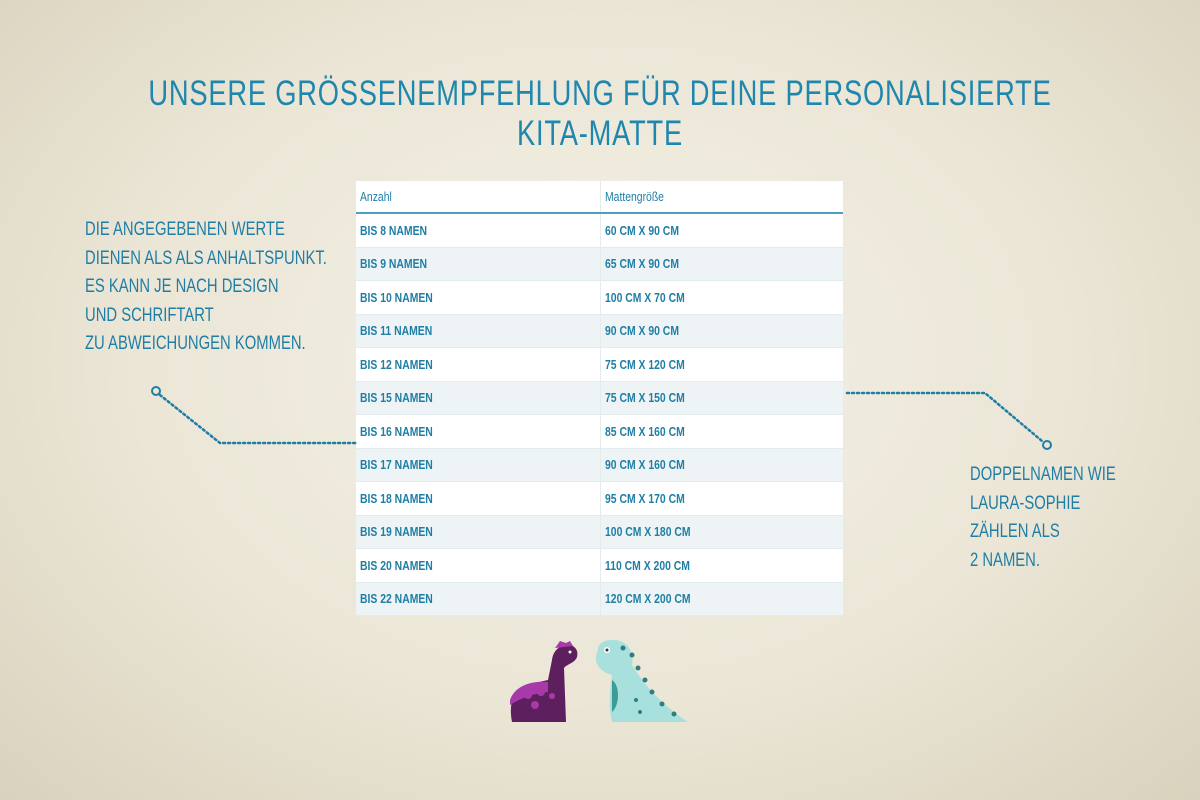  I want to click on cell-name-count: bis 12 Namen, so click(478, 364).